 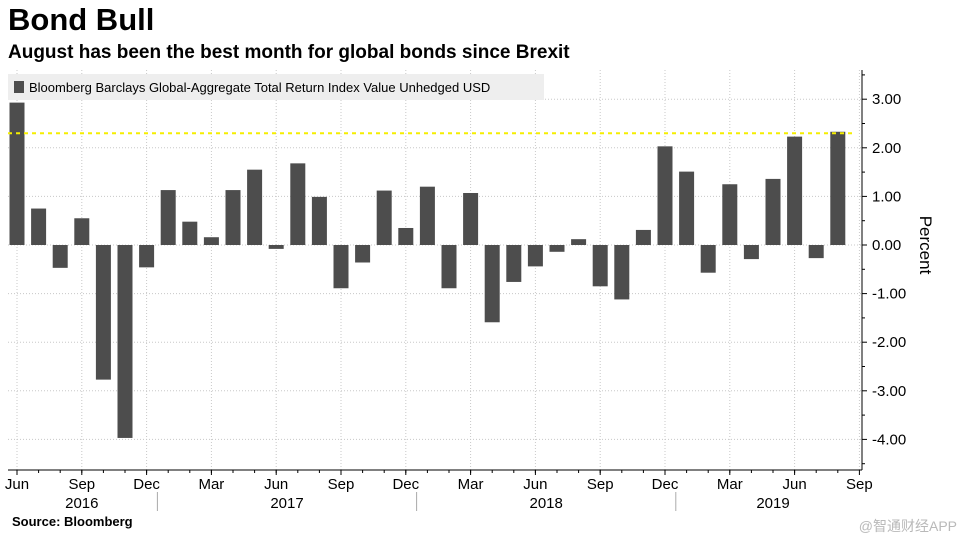 What do you see at coordinates (449, 267) in the screenshot?
I see `bar-feb-2018` at bounding box center [449, 267].